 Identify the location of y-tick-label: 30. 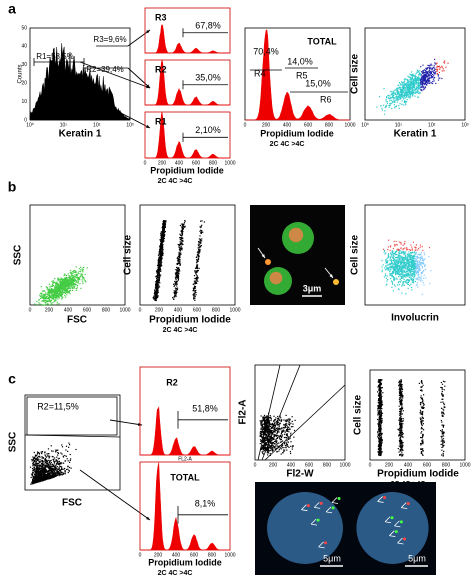
(24, 65).